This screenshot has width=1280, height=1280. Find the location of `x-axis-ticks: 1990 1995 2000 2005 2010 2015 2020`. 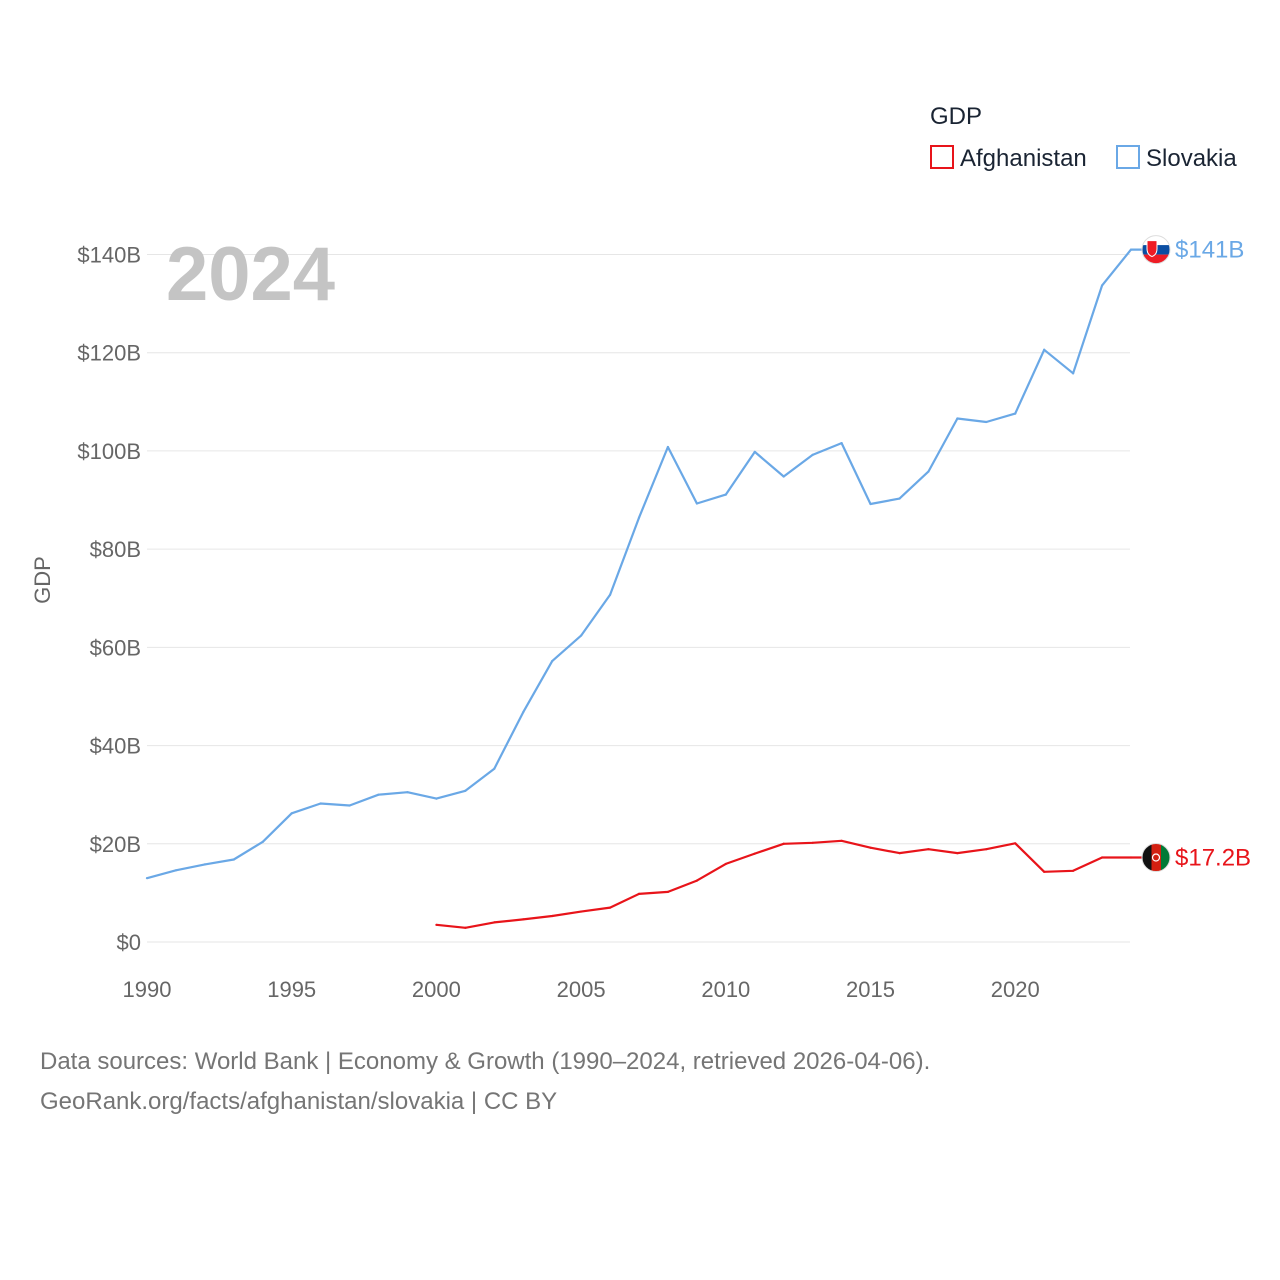

x-axis-ticks: 1990 1995 2000 2005 2010 2015 2020 is located at coordinates (581, 989).